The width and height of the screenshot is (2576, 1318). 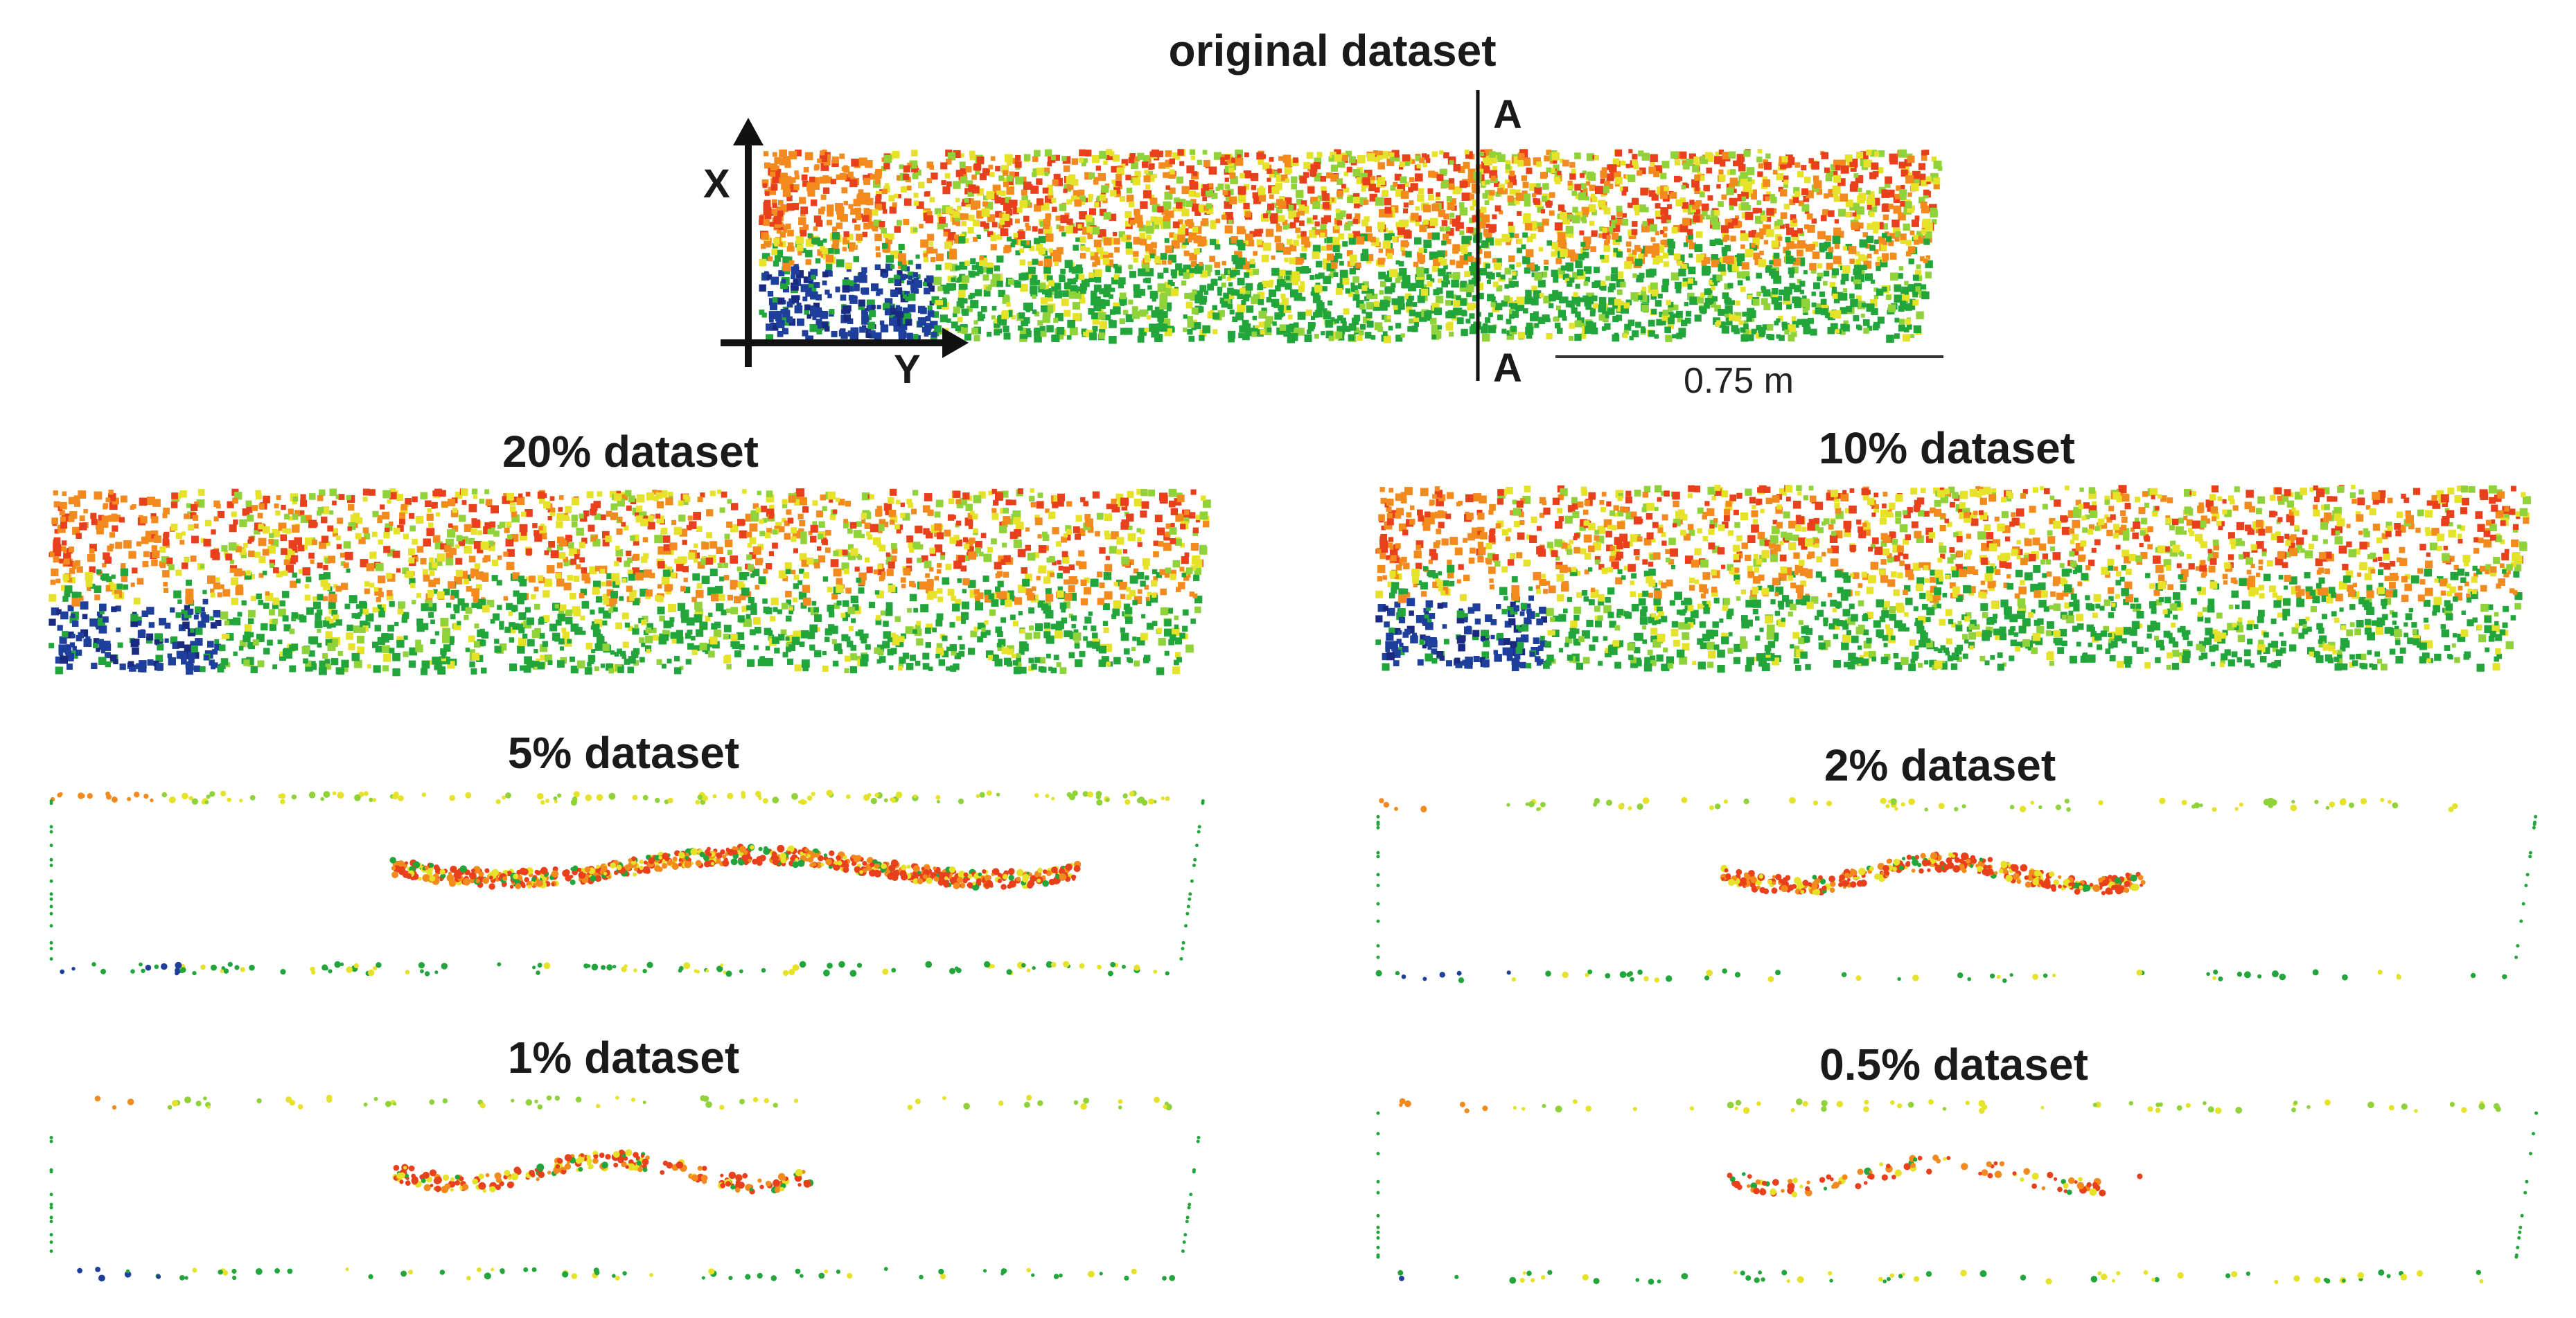 I want to click on title-10: 10% dataset, so click(x=1947, y=448).